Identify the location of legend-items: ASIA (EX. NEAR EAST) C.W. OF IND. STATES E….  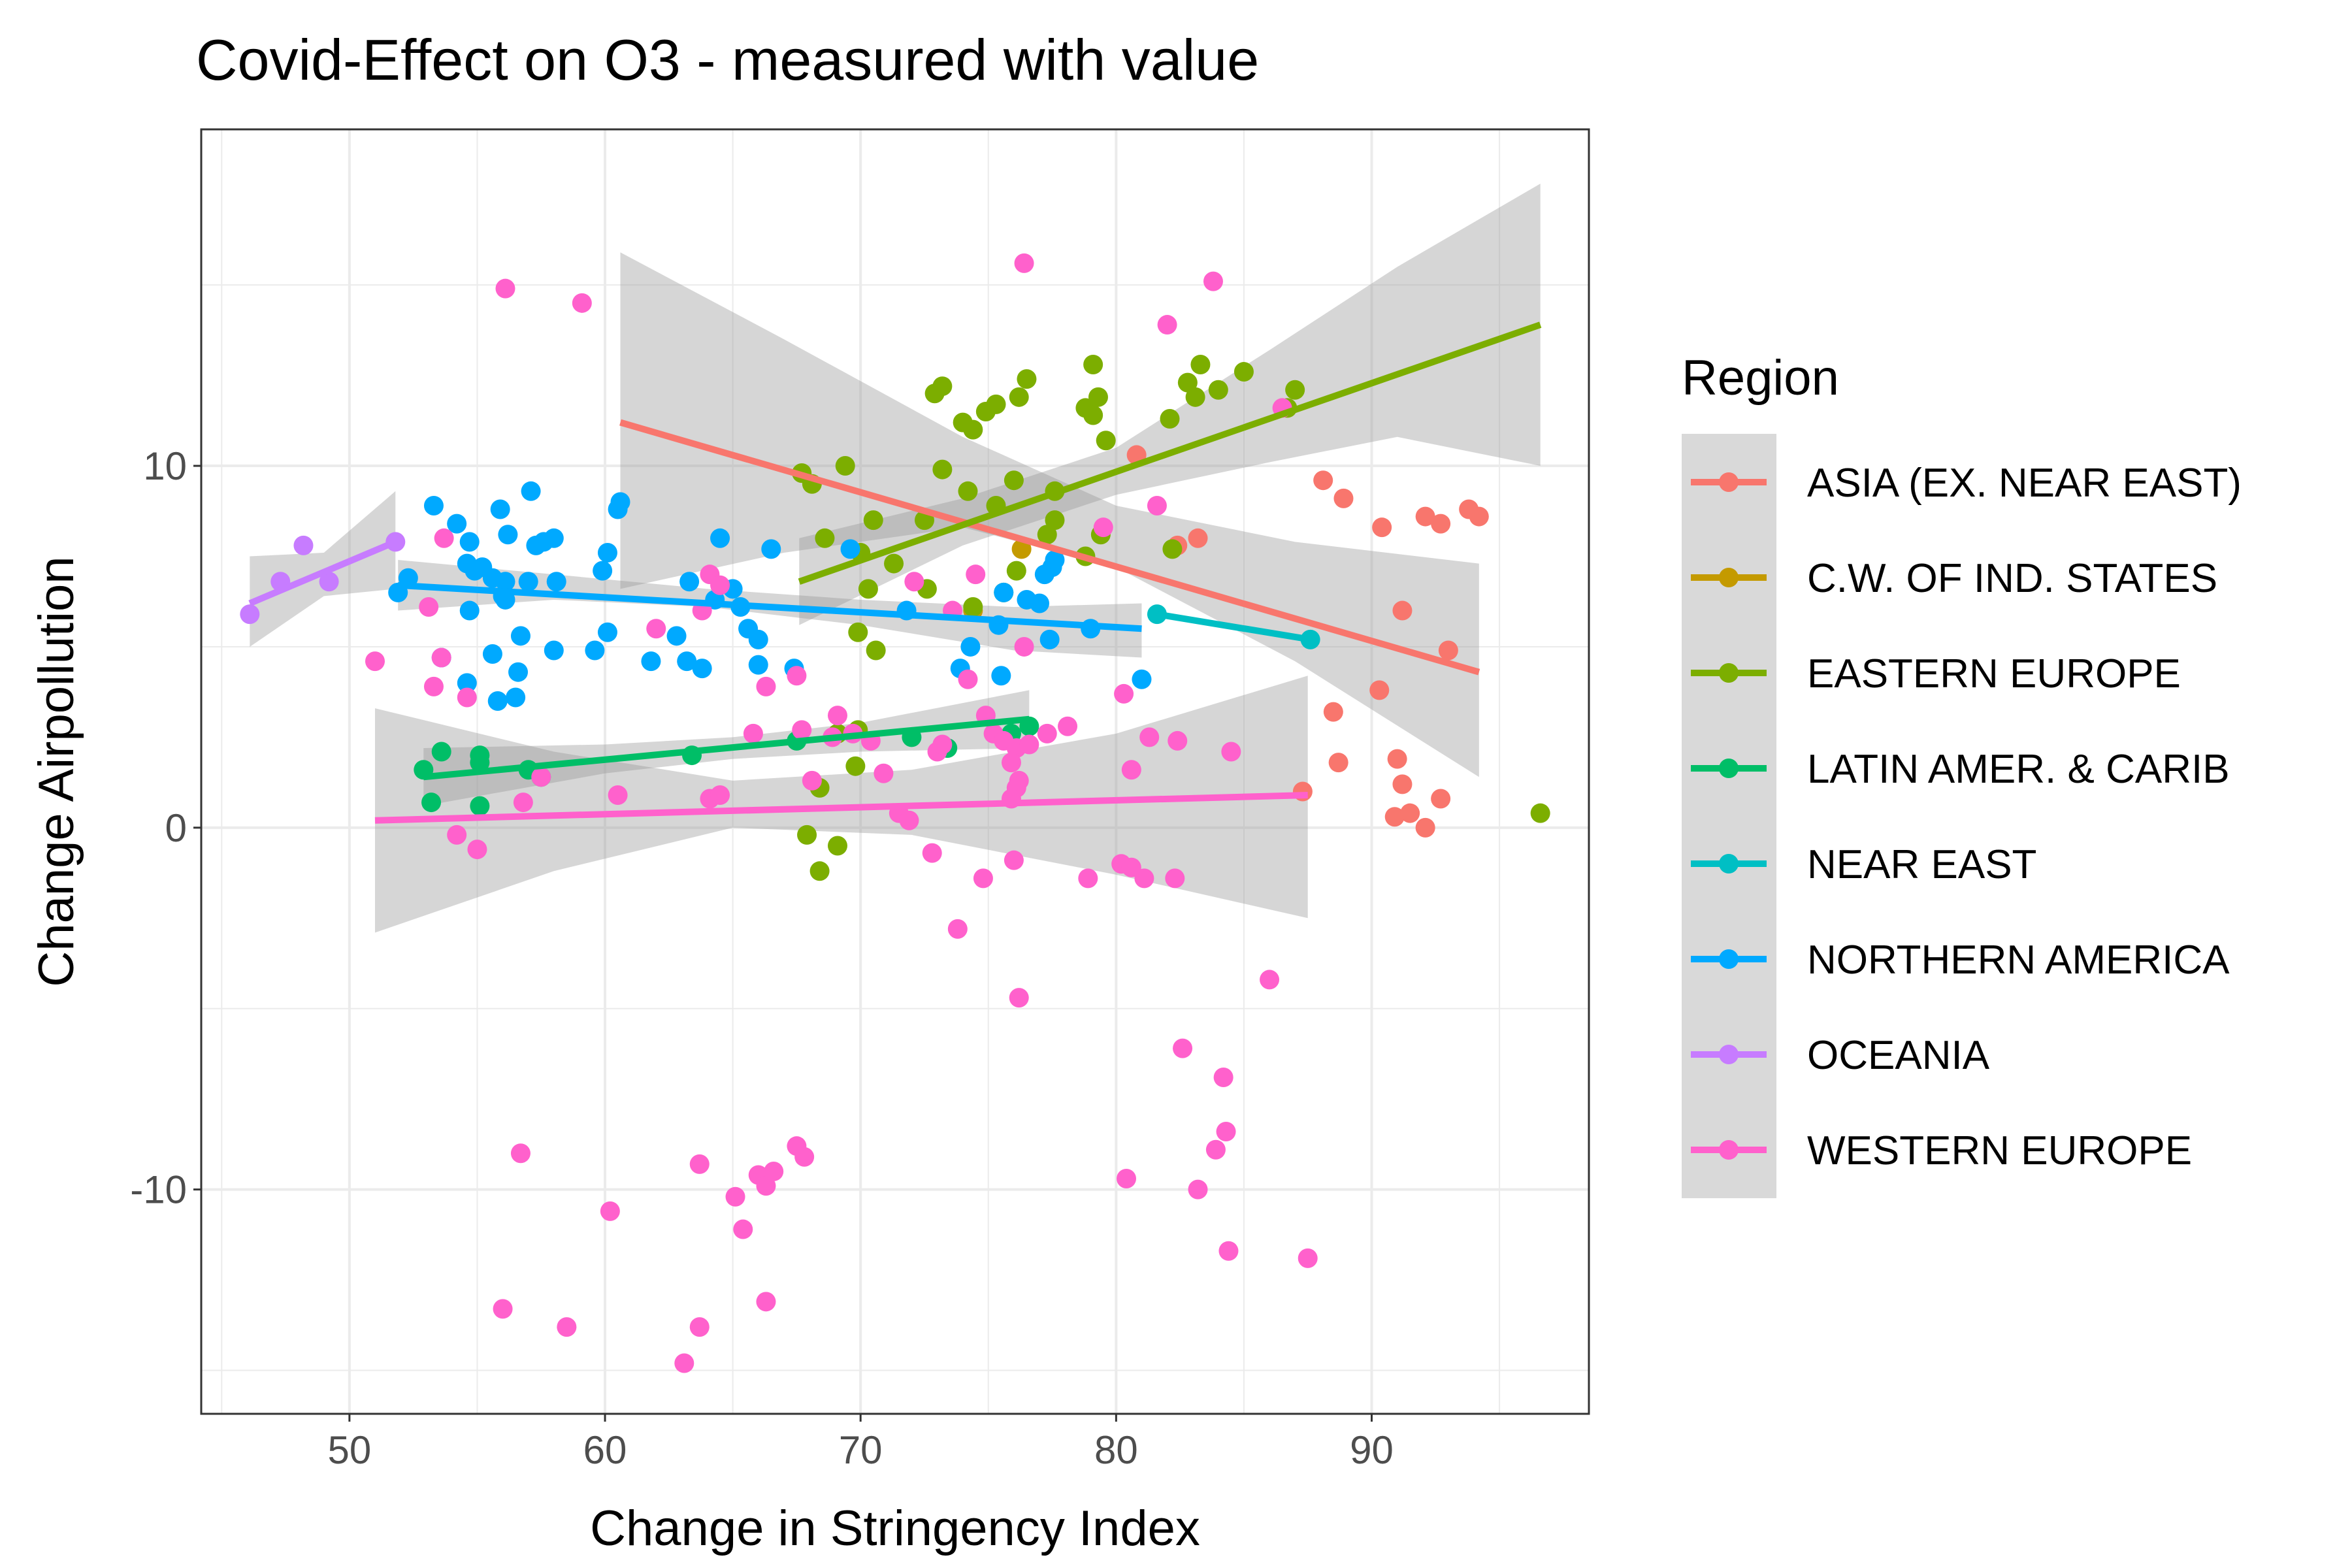
(1966, 817).